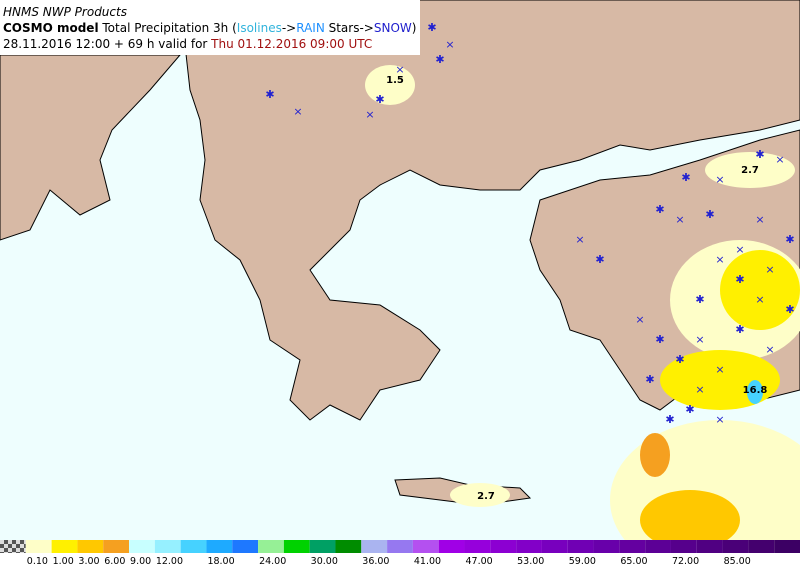 The width and height of the screenshot is (800, 572). I want to click on legend-label: 1.00, so click(63, 561).